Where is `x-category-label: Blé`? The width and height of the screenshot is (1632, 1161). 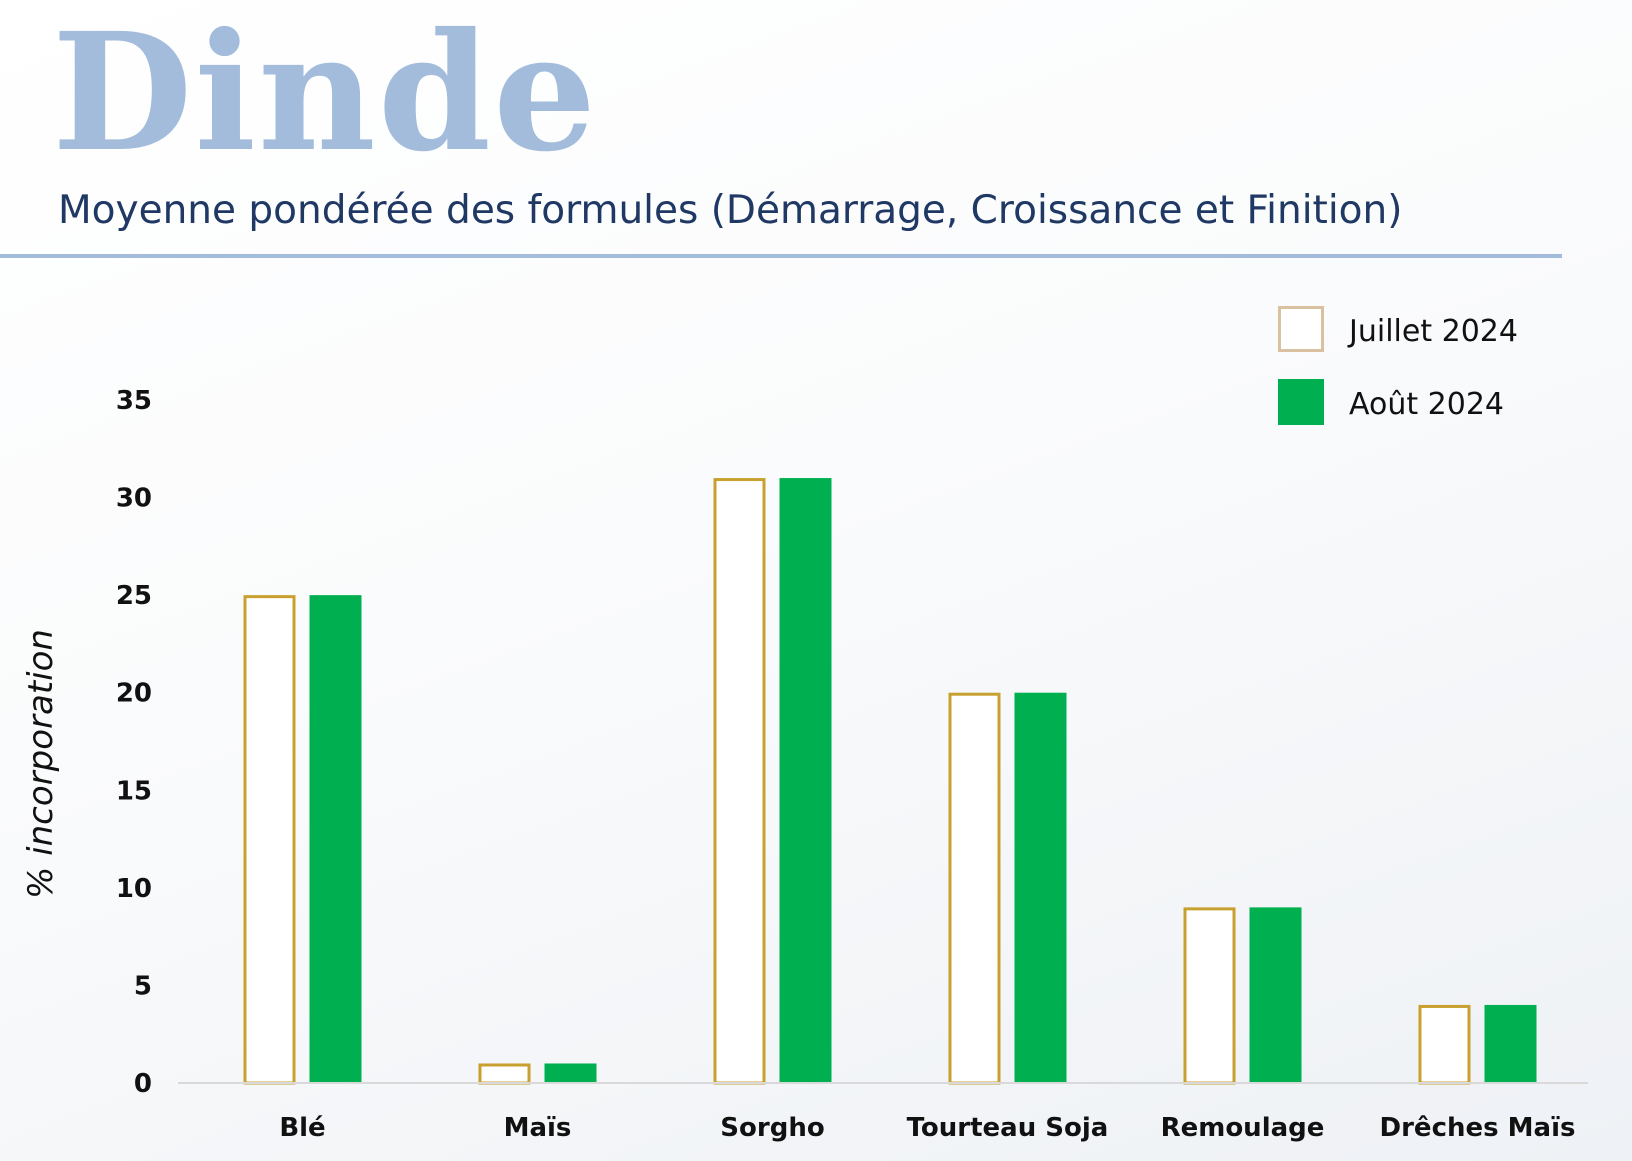
x-category-label: Blé is located at coordinates (302, 1128).